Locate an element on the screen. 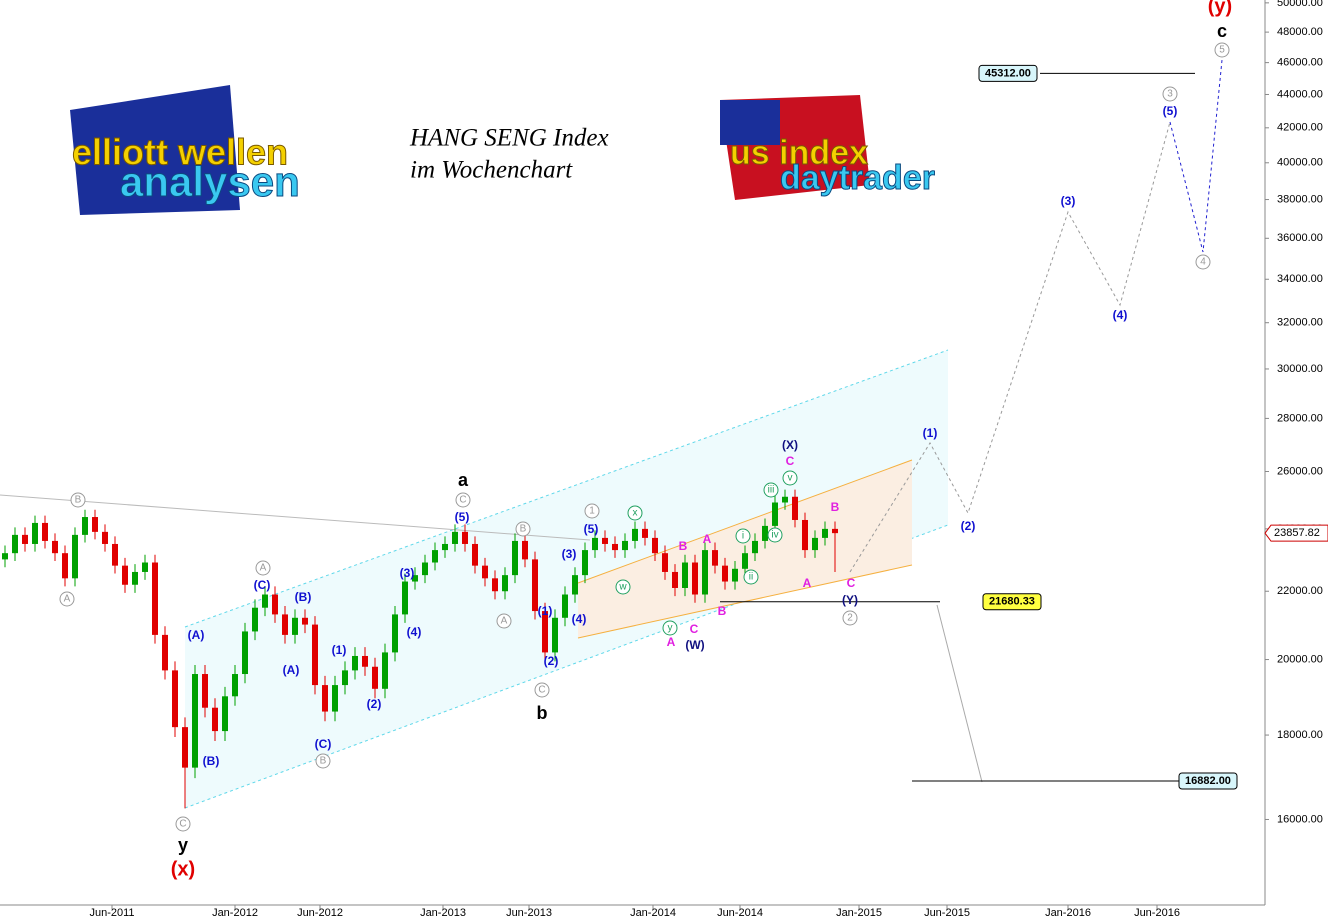 Image resolution: width=1328 pixels, height=921 pixels. wave-label: c is located at coordinates (1222, 31).